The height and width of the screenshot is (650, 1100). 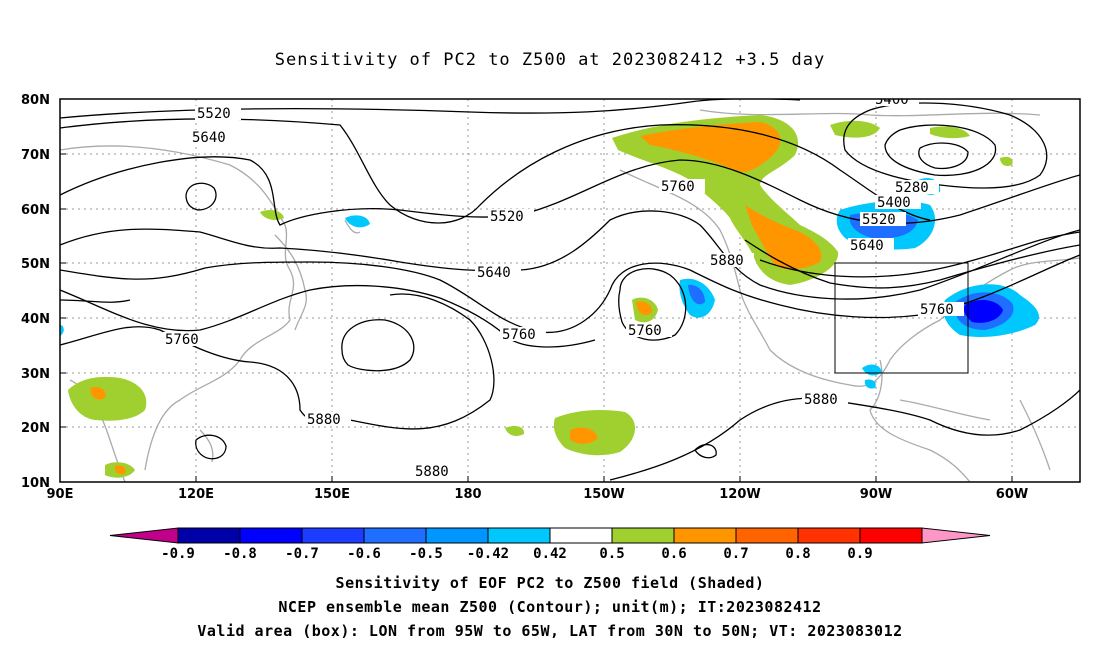 I want to click on lat-label: 70N, so click(x=35, y=155).